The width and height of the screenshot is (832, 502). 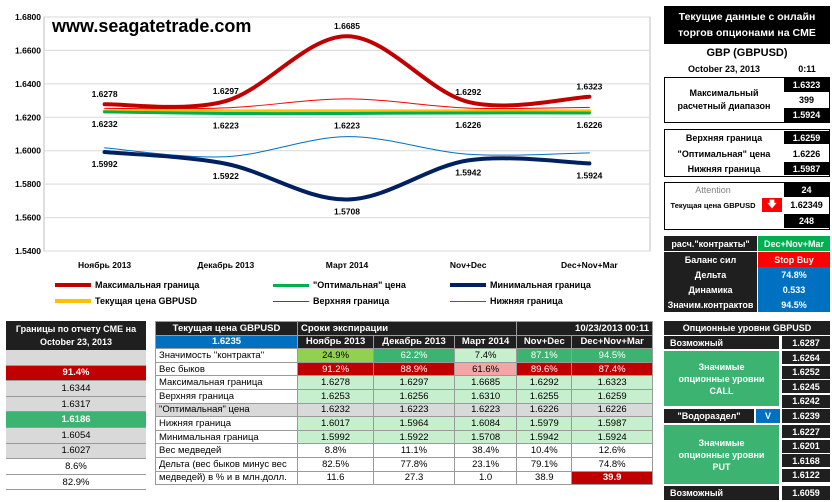 I want to click on left-table-cell: 1.6054, so click(x=76, y=435).